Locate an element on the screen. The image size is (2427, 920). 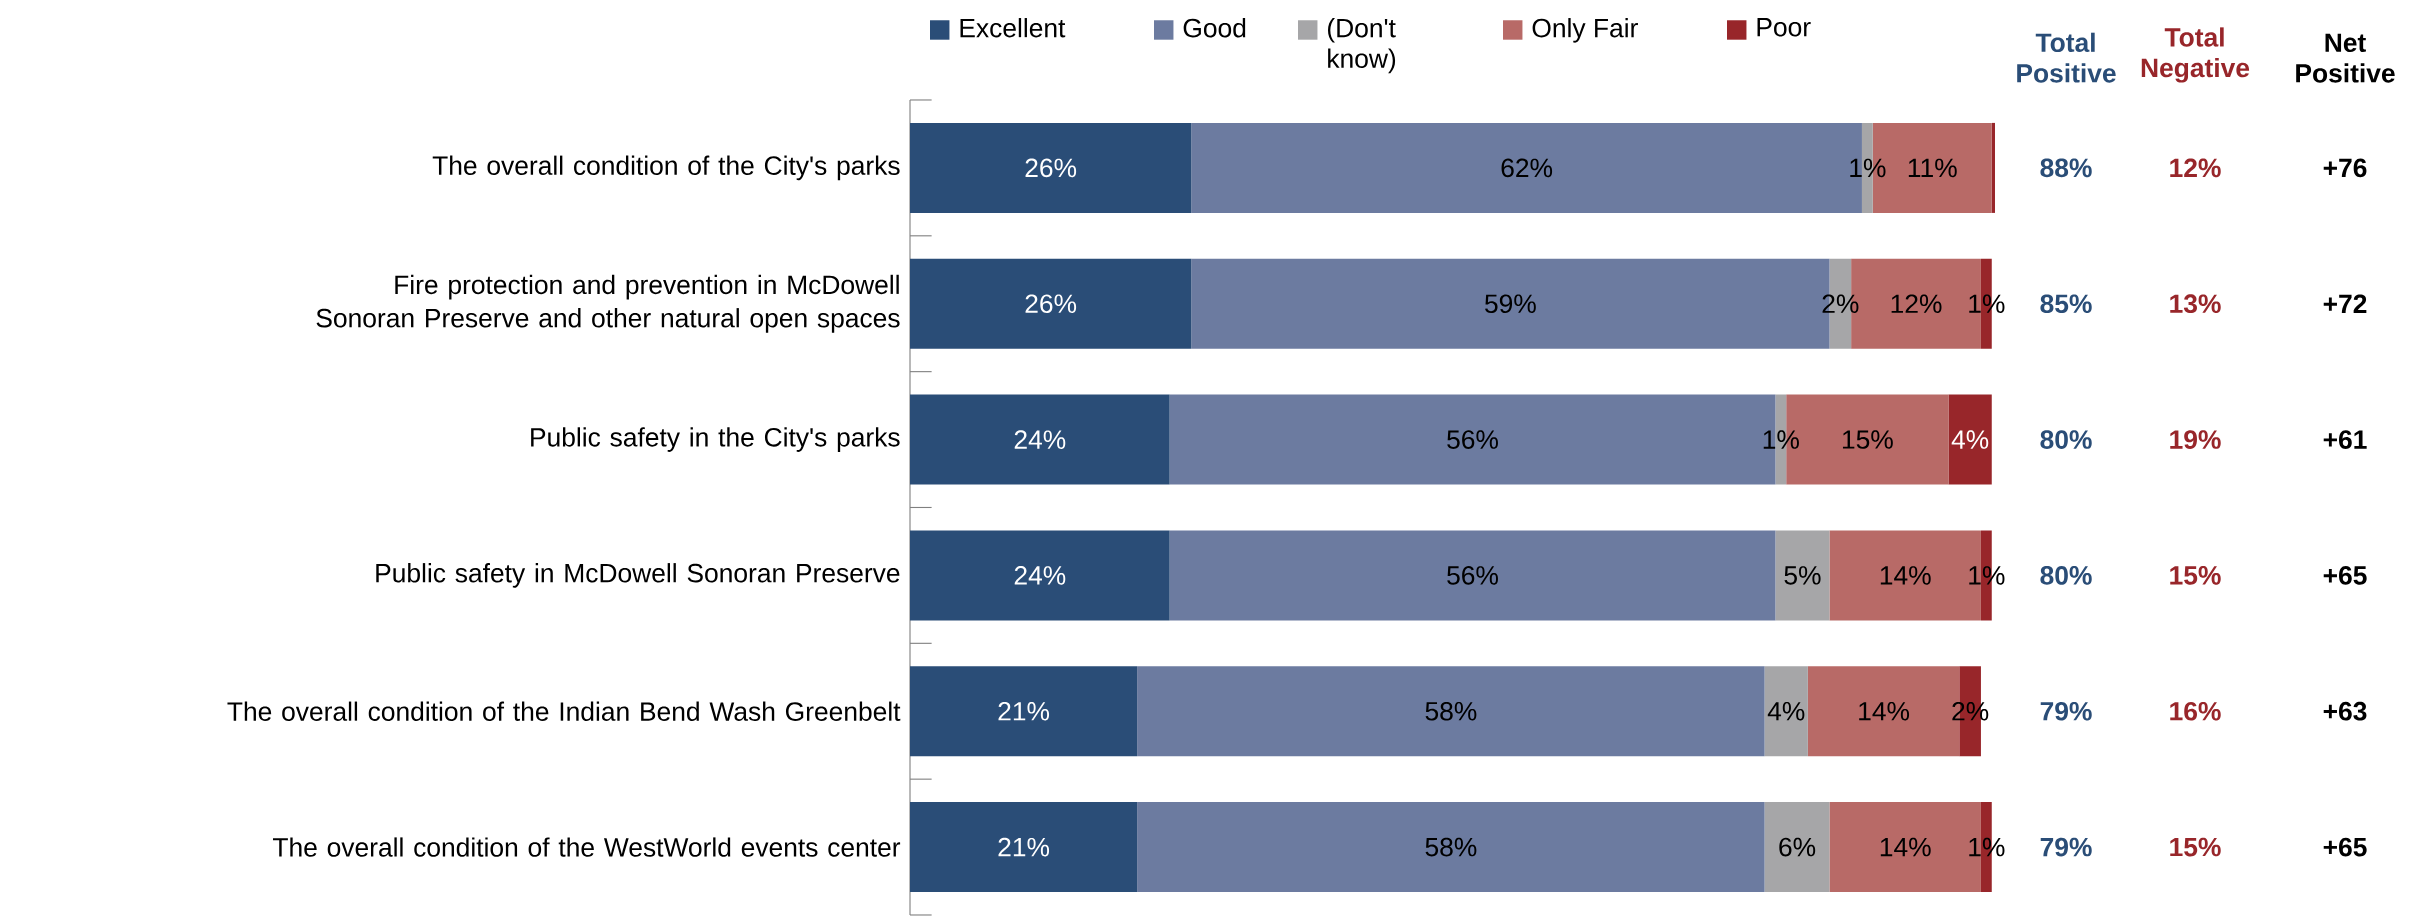
data-label: 62% is located at coordinates (1527, 168).